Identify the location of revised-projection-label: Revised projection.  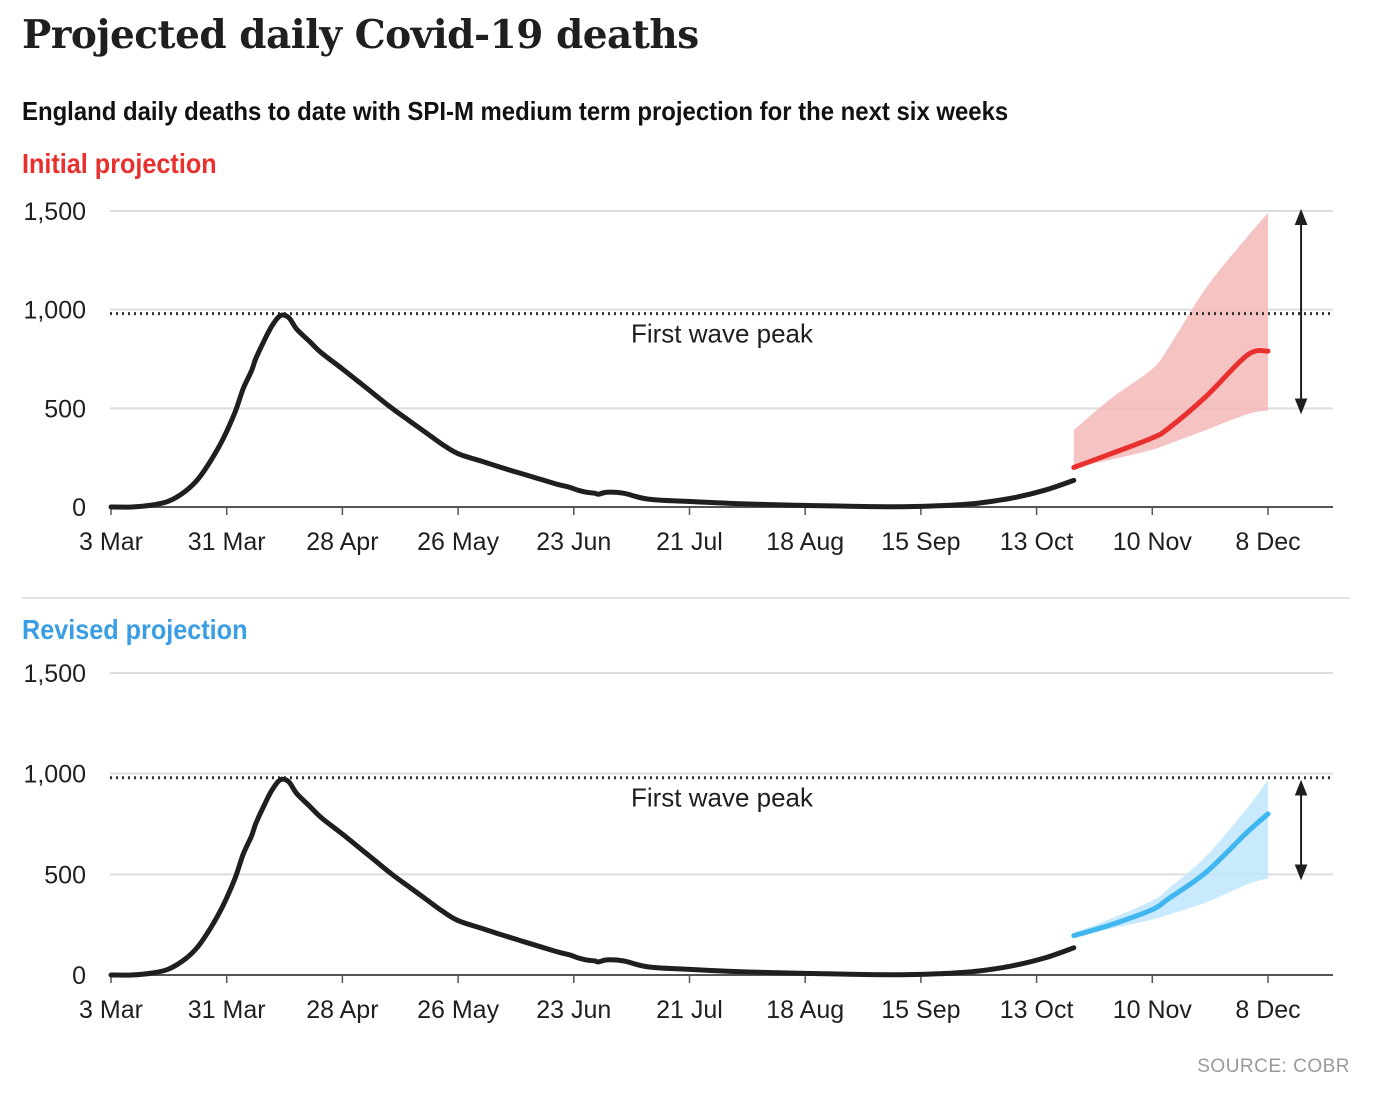
(135, 629).